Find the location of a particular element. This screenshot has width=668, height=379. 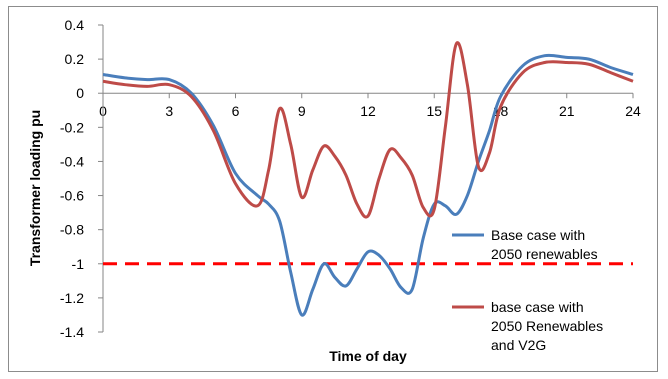

y-tick-labels: 0.4 0.2 0 -0.2 -0.4 -0.6 -0.8 -1 -1.2 -1.4 is located at coordinates (72, 178).